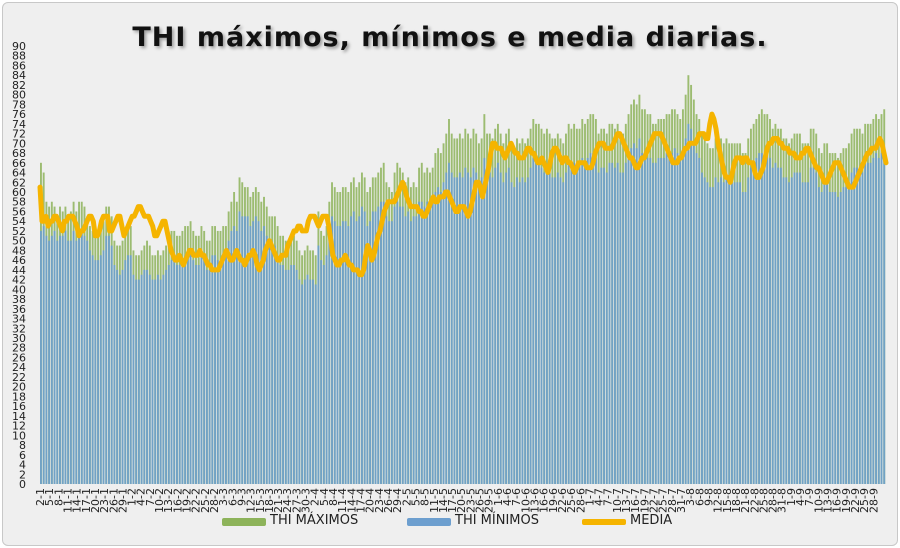 This screenshot has width=900, height=548. Describe the element at coordinates (104, 500) in the screenshot. I see `x-tick-label: 23-1` at that location.